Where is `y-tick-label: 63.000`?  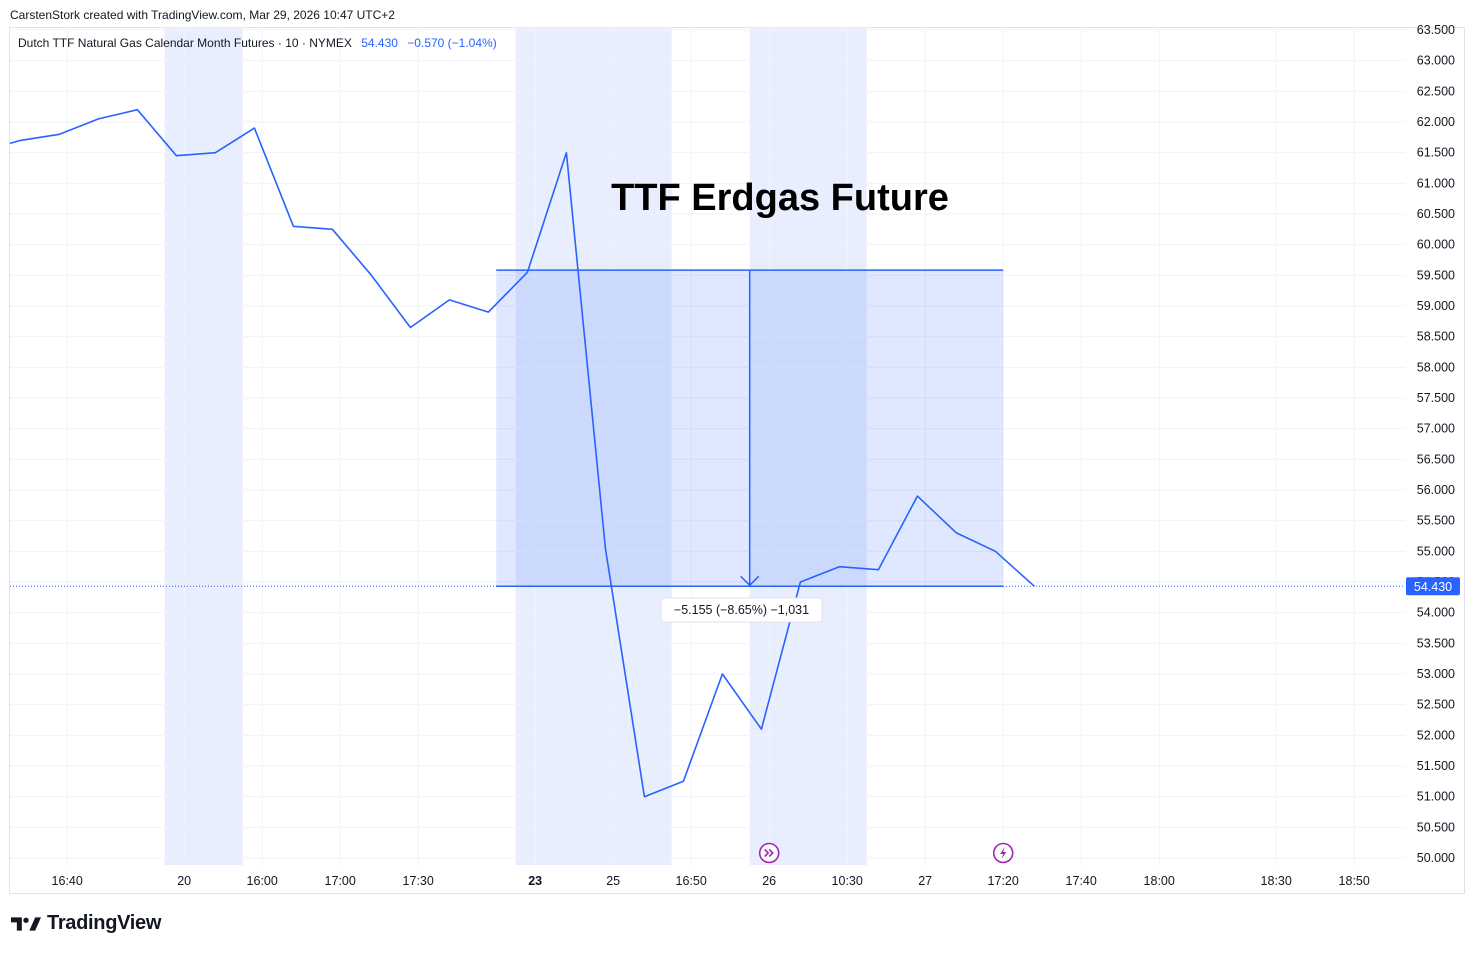 y-tick-label: 63.000 is located at coordinates (1436, 61).